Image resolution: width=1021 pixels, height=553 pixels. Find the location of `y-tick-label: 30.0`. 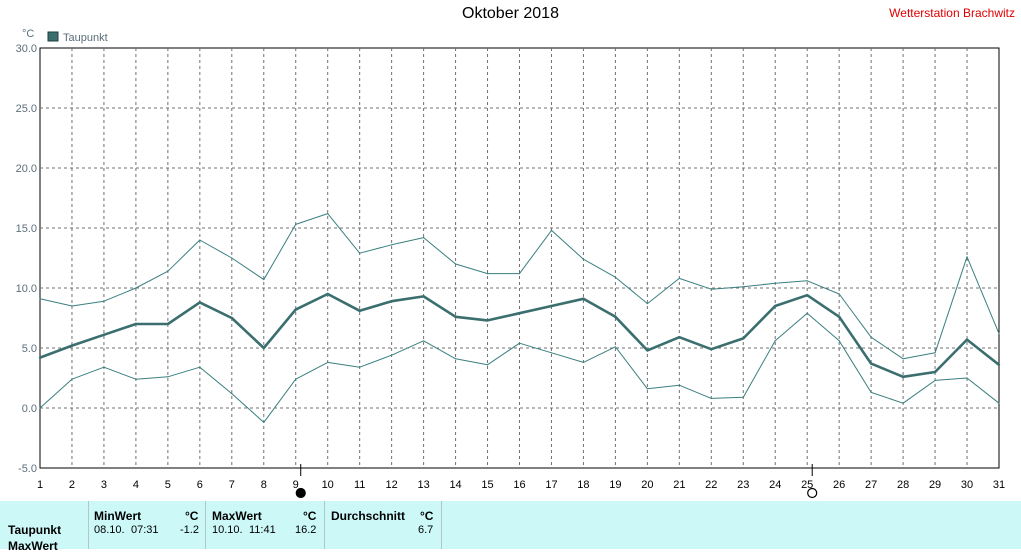

y-tick-label: 30.0 is located at coordinates (26, 49).